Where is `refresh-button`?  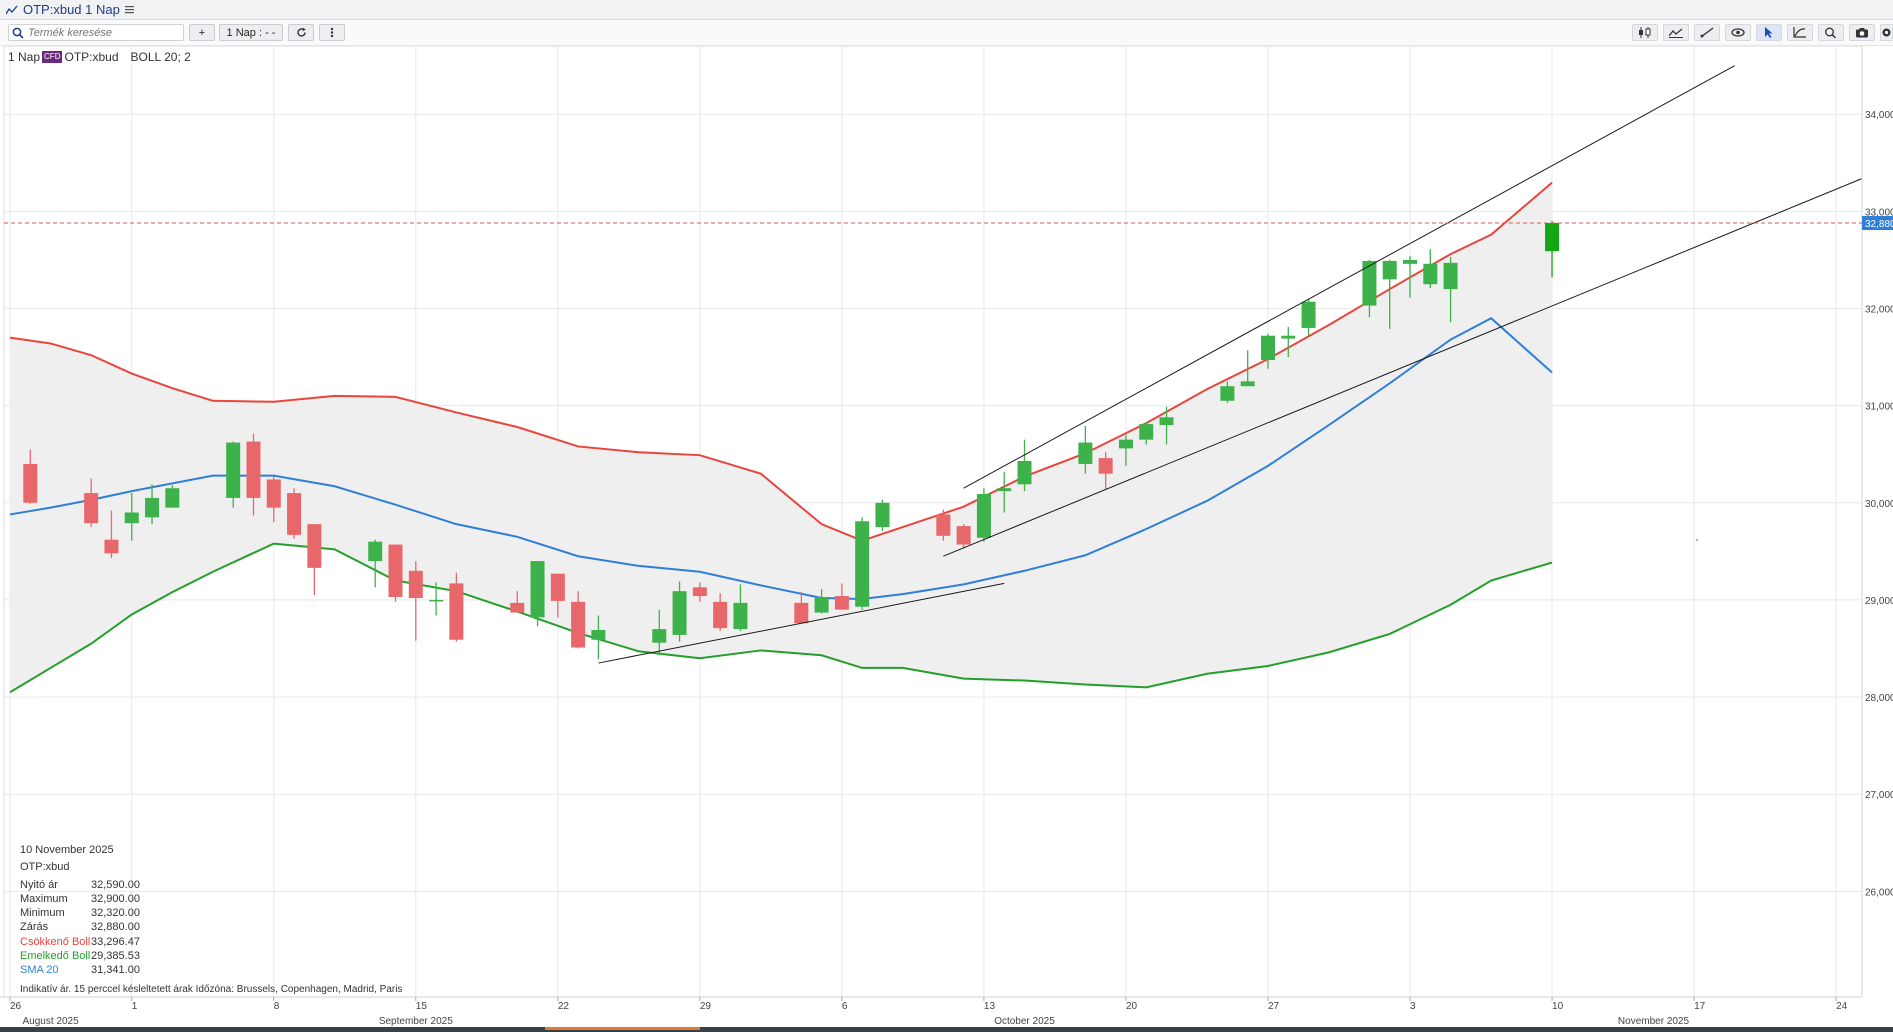 refresh-button is located at coordinates (301, 32).